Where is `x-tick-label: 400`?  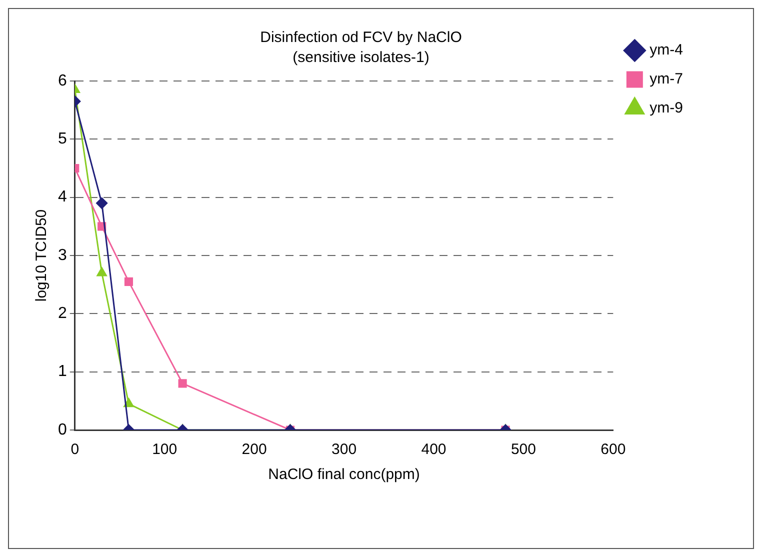 x-tick-label: 400 is located at coordinates (433, 449).